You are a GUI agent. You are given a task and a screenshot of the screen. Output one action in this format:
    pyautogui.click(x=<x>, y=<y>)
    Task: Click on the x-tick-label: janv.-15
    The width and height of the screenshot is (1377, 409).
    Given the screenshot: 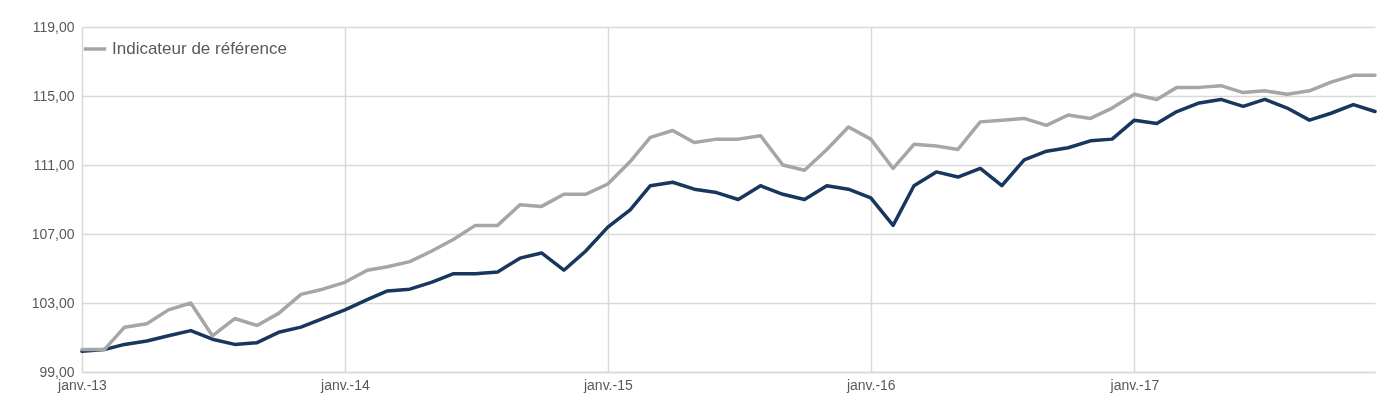 What is the action you would take?
    pyautogui.click(x=607, y=384)
    